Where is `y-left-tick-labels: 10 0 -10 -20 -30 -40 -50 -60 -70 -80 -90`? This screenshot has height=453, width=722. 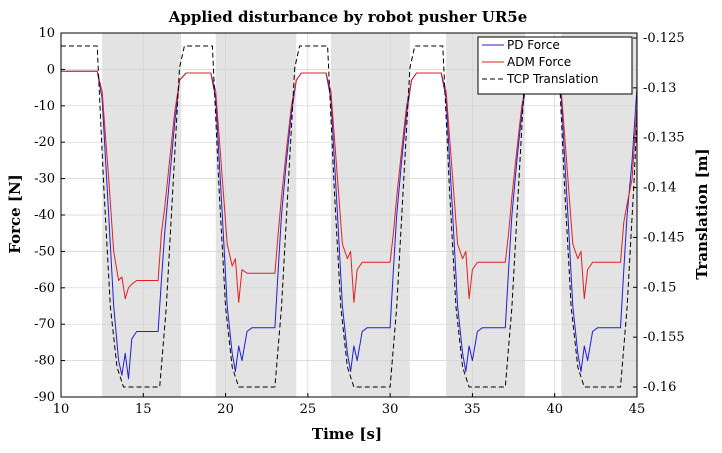
y-left-tick-labels: 10 0 -10 -20 -30 -40 -50 -60 -70 -80 -90 is located at coordinates (49, 215).